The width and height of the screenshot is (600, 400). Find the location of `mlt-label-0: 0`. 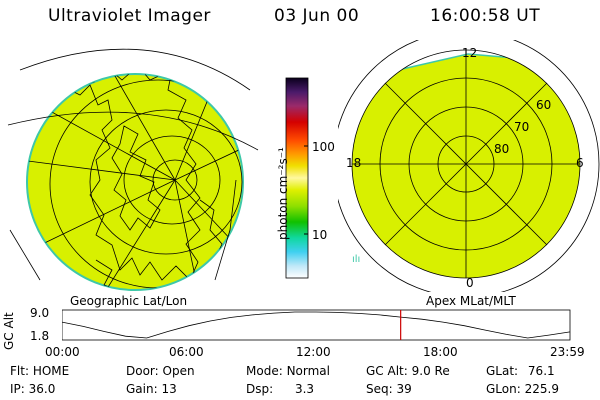

mlt-label-0: 0 is located at coordinates (470, 283).